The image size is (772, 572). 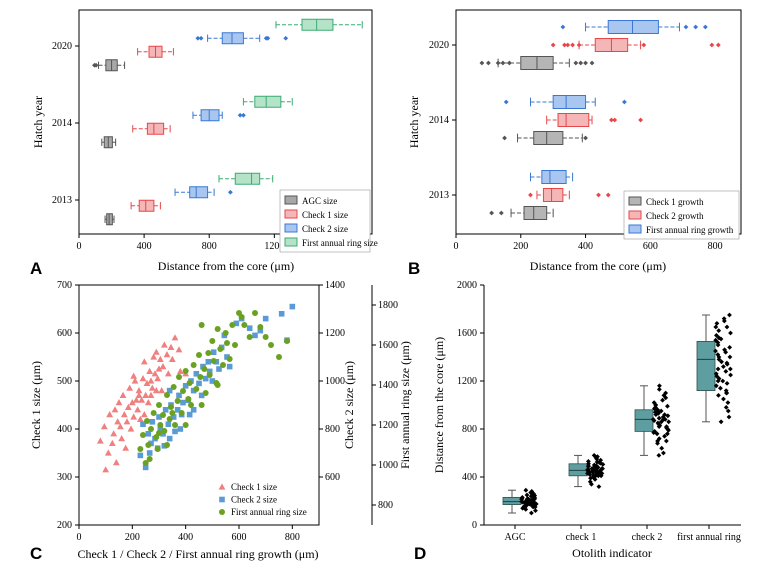 What do you see at coordinates (388, 305) in the screenshot?
I see `panel-c-ytick-label-far-right: 1800` at bounding box center [388, 305].